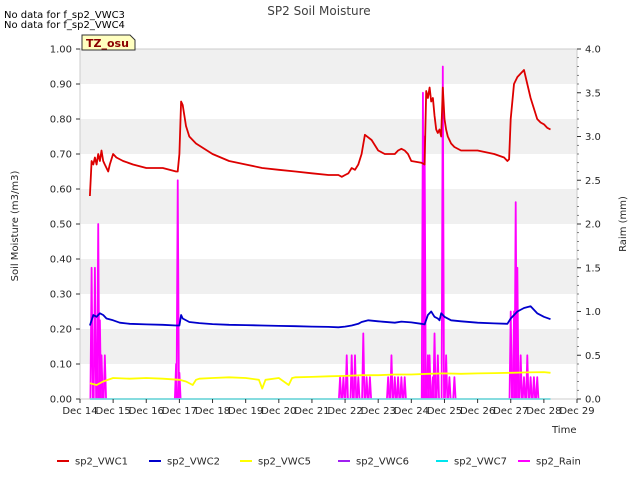  Describe the element at coordinates (411, 411) in the screenshot. I see `x-tick-label: Dec 24` at that location.